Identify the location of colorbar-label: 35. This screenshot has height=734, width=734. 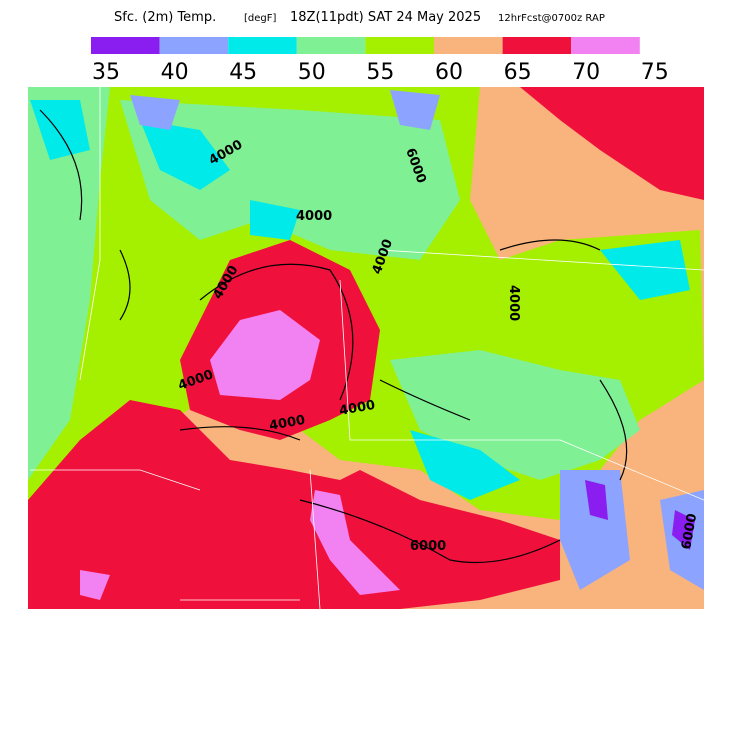
(106, 72).